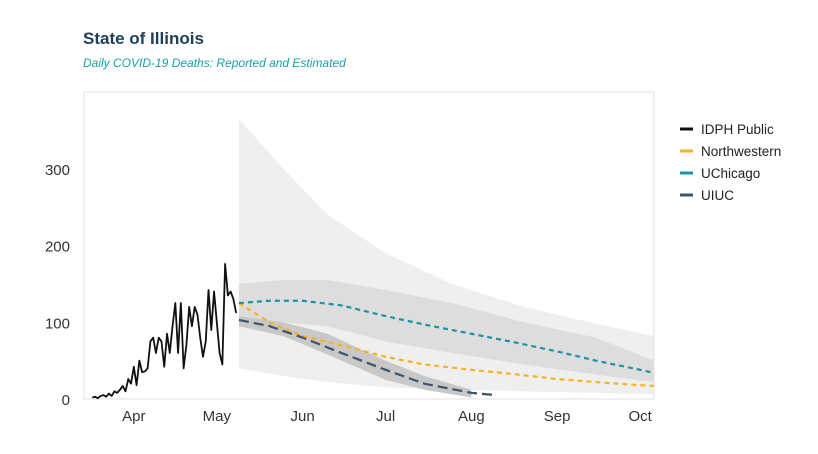  Describe the element at coordinates (741, 151) in the screenshot. I see `legend-label: Northwestern` at that location.